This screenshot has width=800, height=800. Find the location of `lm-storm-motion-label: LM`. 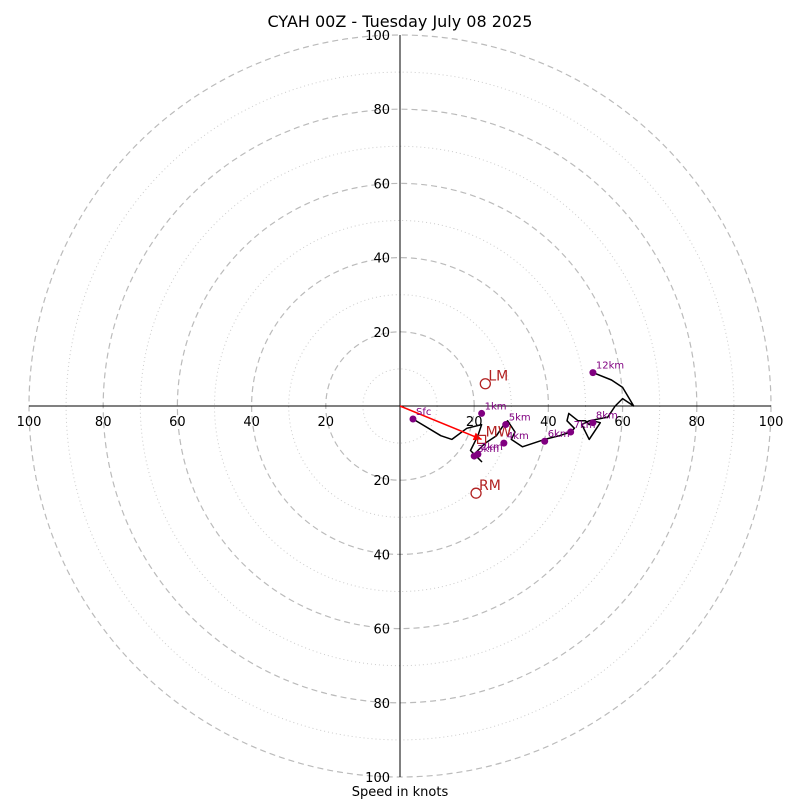

lm-storm-motion-label: LM is located at coordinates (498, 377).